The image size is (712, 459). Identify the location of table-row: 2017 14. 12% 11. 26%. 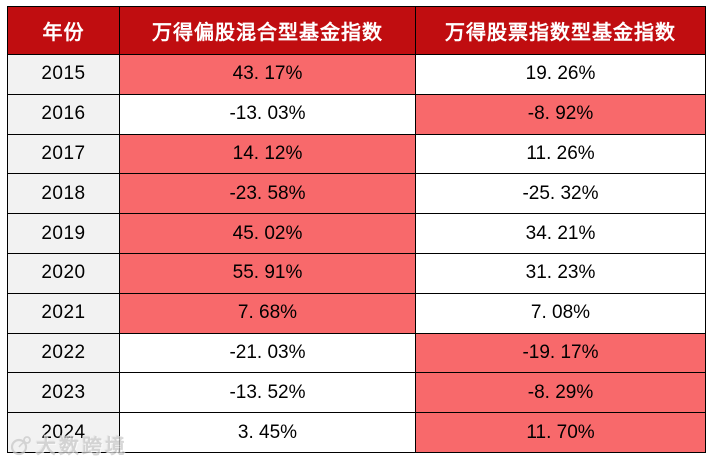
(356, 154).